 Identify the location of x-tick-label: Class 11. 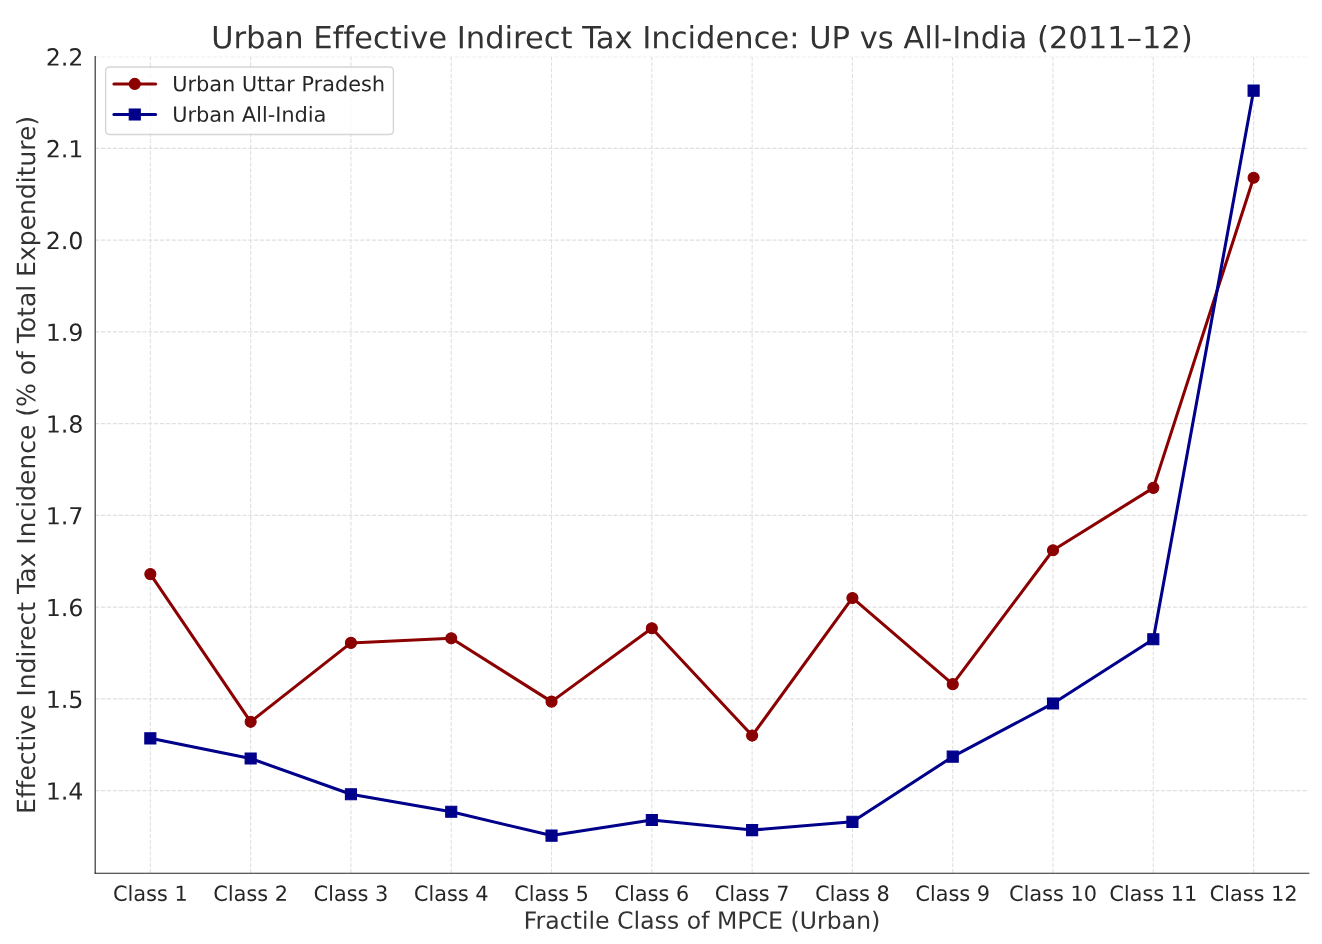
(1153, 893).